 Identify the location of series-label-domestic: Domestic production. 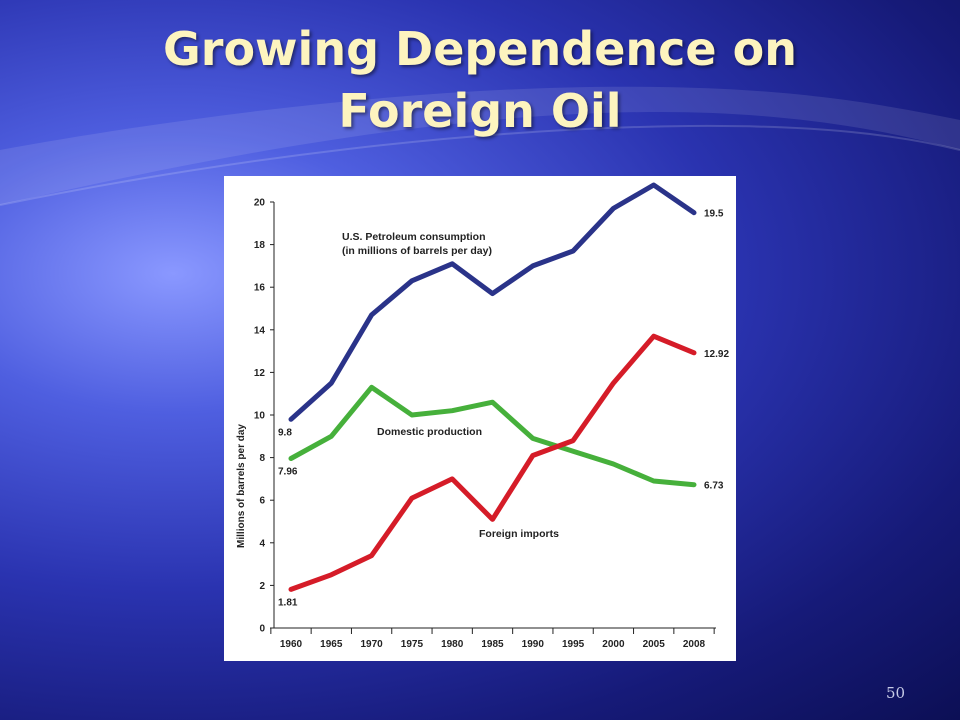
(429, 432).